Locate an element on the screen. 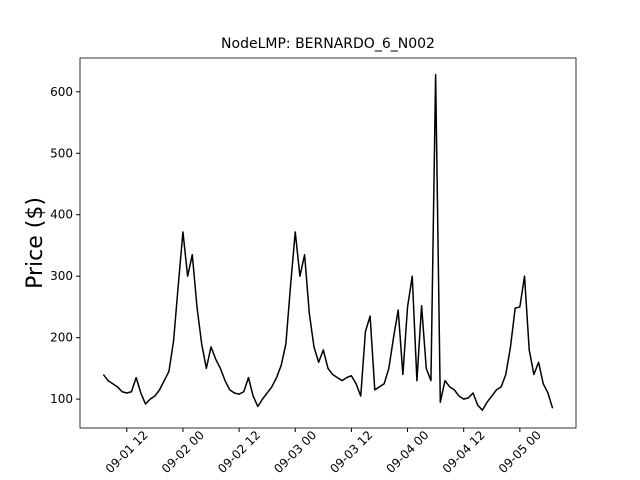  y-tick-label: 300 is located at coordinates (61, 276).